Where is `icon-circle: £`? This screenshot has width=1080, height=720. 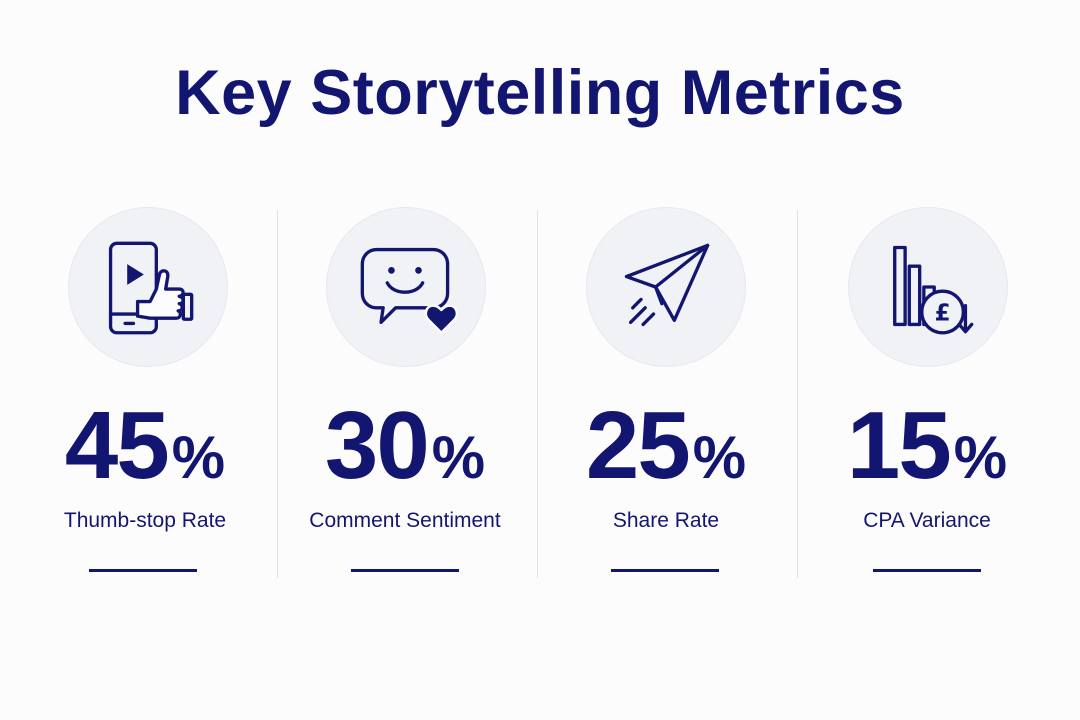 icon-circle: £ is located at coordinates (928, 287).